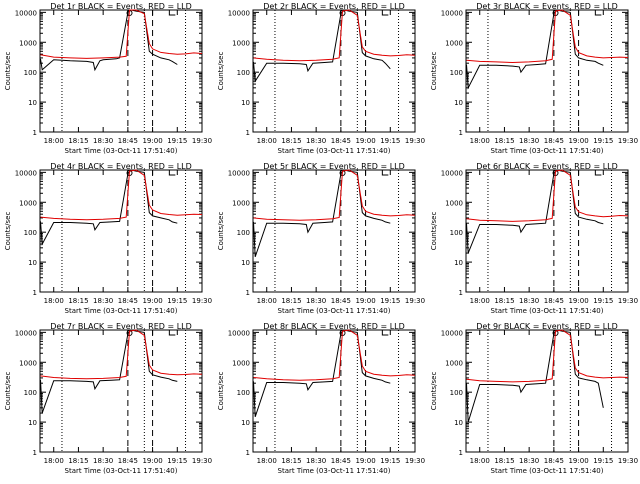 The image size is (640, 484). Describe the element at coordinates (547, 6) in the screenshot. I see `chart-title: Det 3r BLACK = Events, RED = LLD` at that location.